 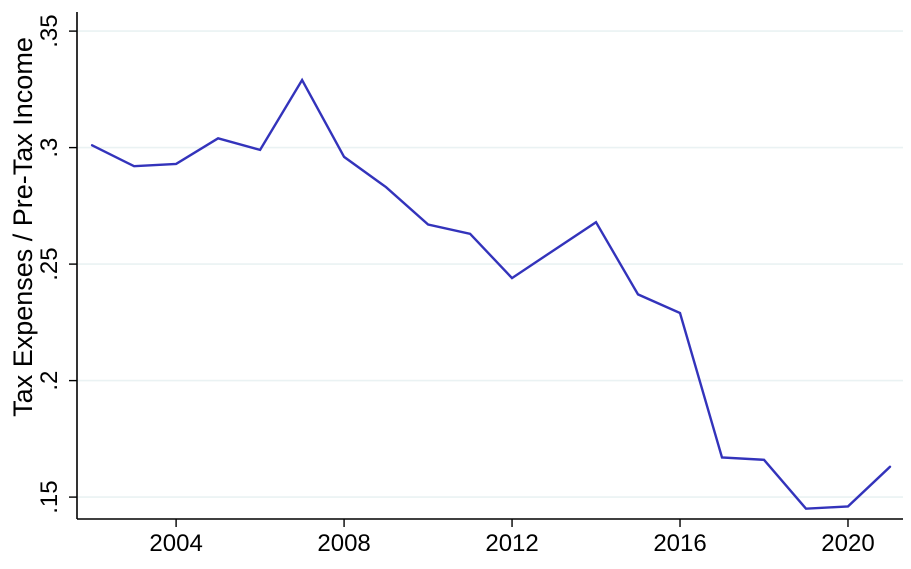 What do you see at coordinates (343, 543) in the screenshot?
I see `x-tick-label: 2008` at bounding box center [343, 543].